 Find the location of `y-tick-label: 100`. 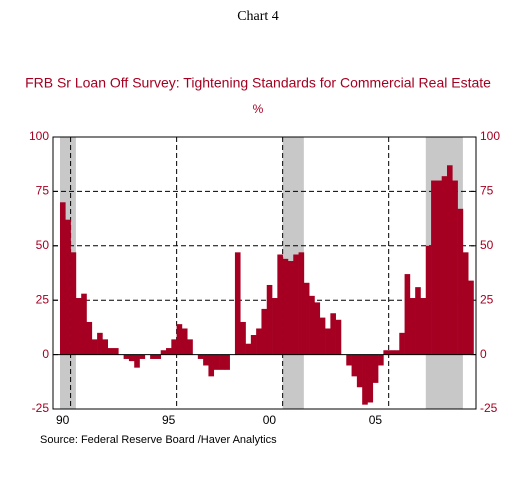

y-tick-label: 100 is located at coordinates (39, 136).